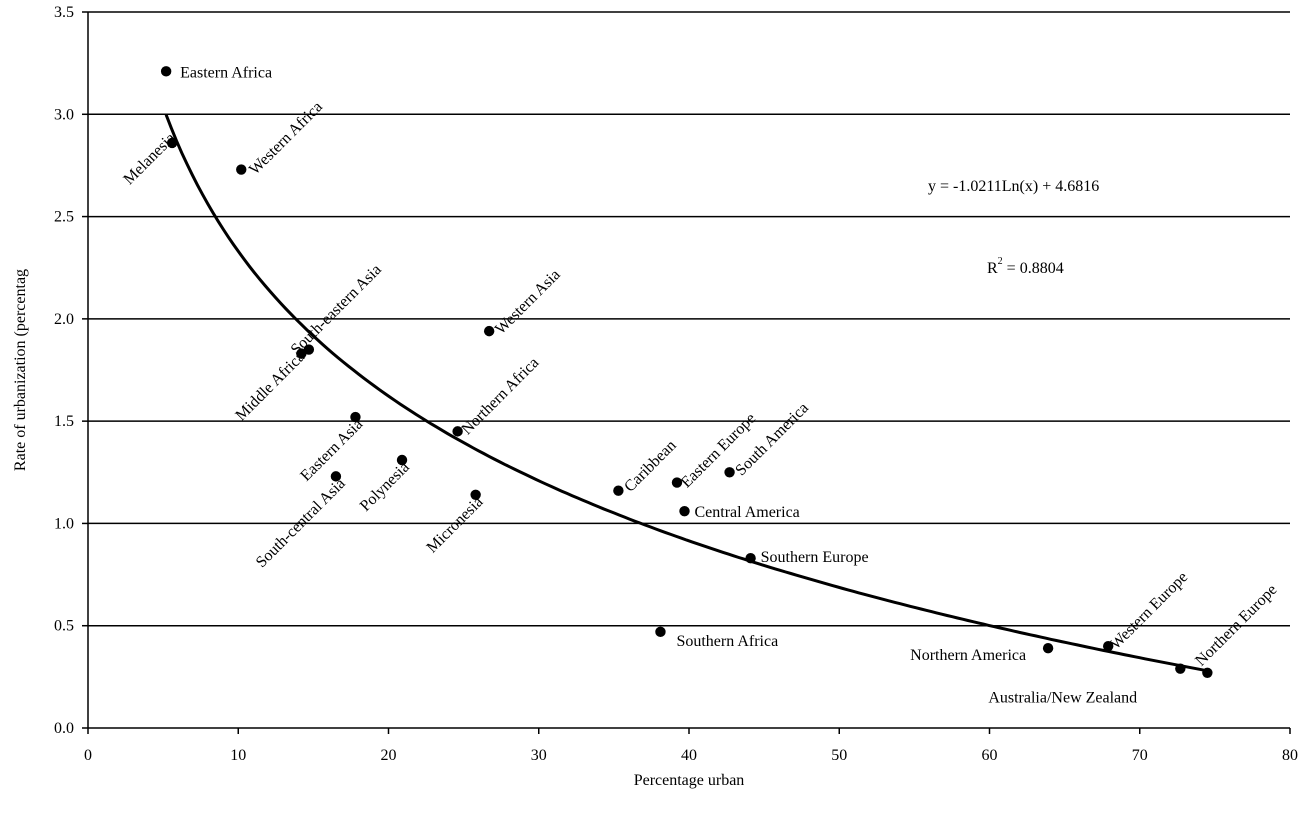 The width and height of the screenshot is (1307, 821). I want to click on y-tick-label: 0.5, so click(64, 626).